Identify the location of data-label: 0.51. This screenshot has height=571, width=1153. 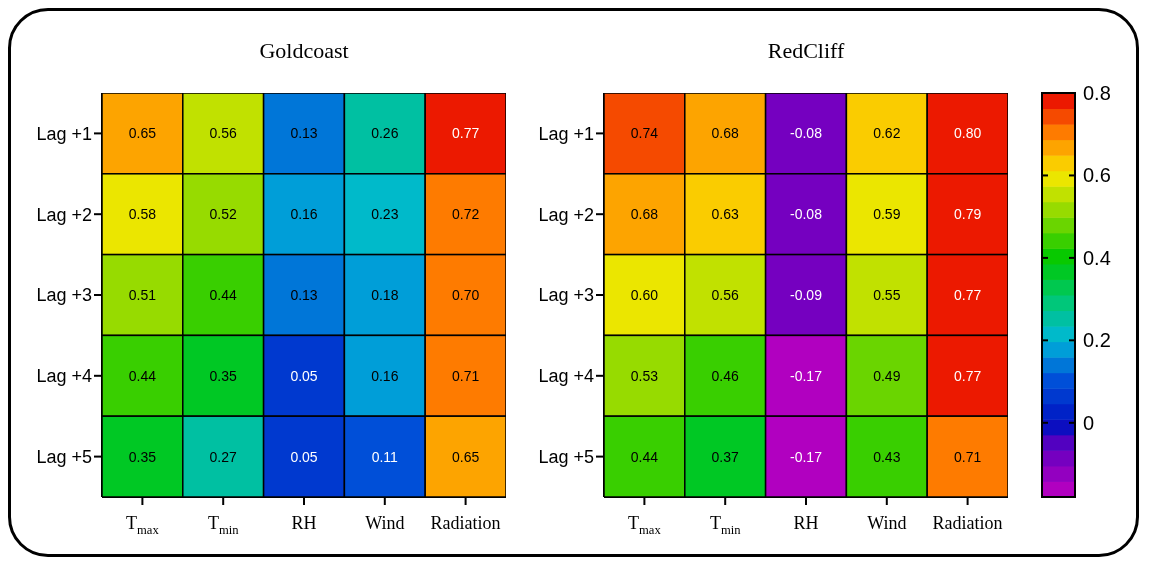
(142, 295).